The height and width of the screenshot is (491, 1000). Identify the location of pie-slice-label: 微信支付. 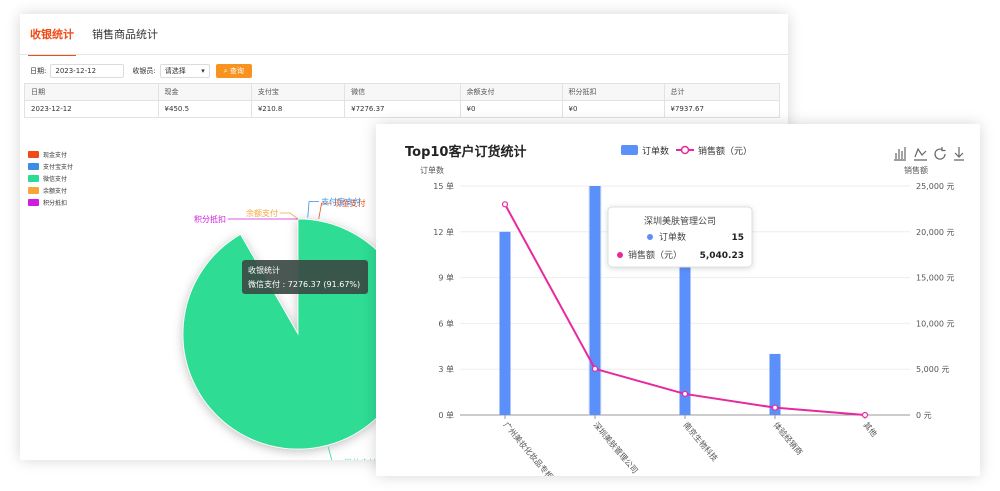
(360, 458).